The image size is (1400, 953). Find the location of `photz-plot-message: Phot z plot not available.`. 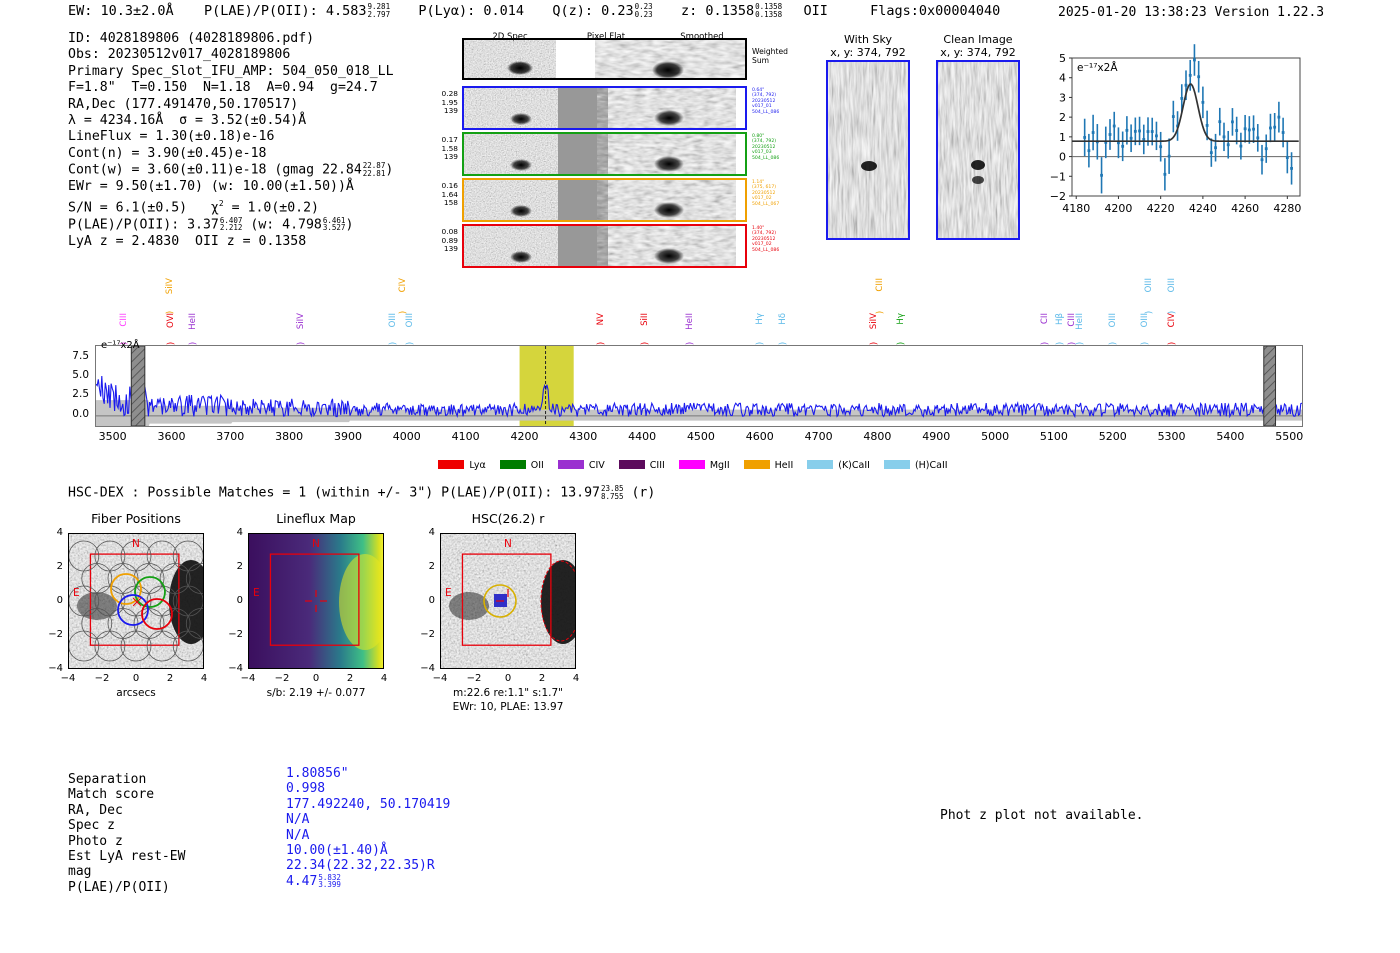

photz-plot-message: Phot z plot not available. is located at coordinates (1042, 815).